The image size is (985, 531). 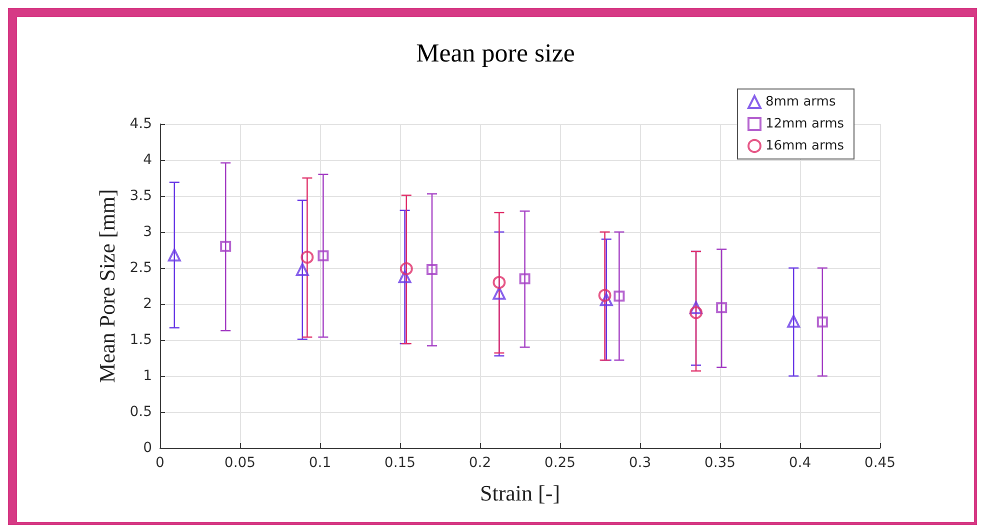 I want to click on x-tick-label: 0.05, so click(x=240, y=463).